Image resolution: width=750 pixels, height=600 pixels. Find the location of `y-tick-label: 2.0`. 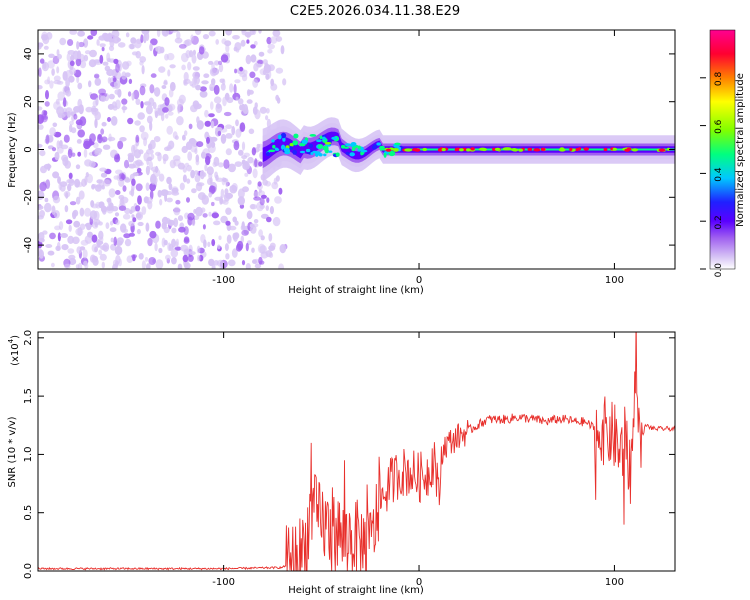

y-tick-label: 2.0 is located at coordinates (28, 338).